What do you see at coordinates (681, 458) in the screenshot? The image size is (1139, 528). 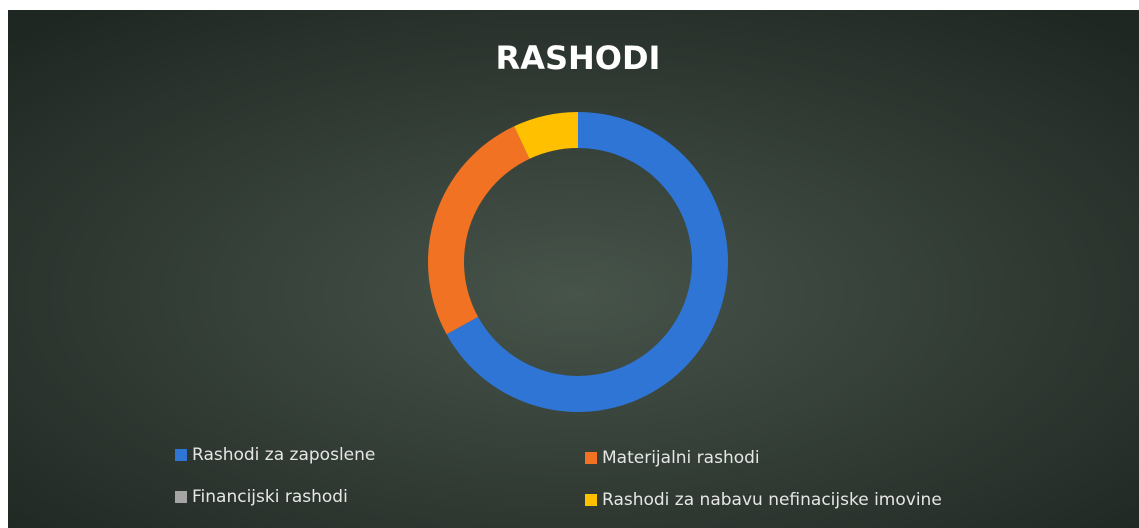 I see `legend-label: Materijalni rashodi` at bounding box center [681, 458].